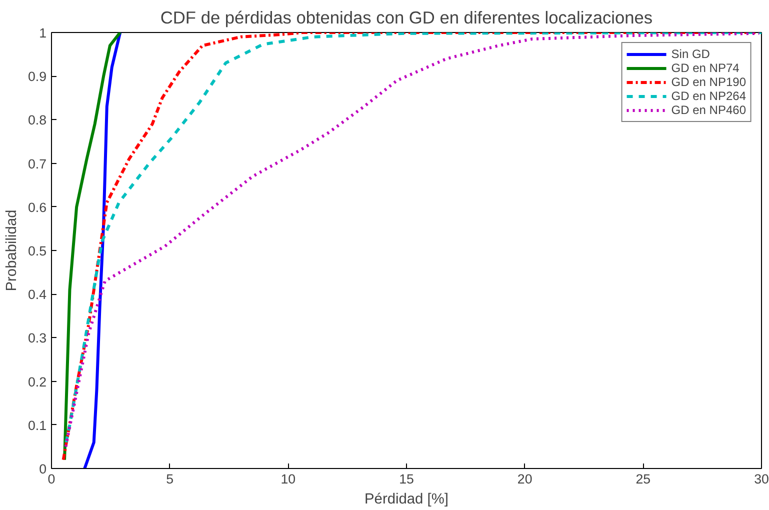 The image size is (769, 510). I want to click on chart-title: CDF de pérdidas obtenidas con GD en diferentes localizaciones, so click(406, 18).